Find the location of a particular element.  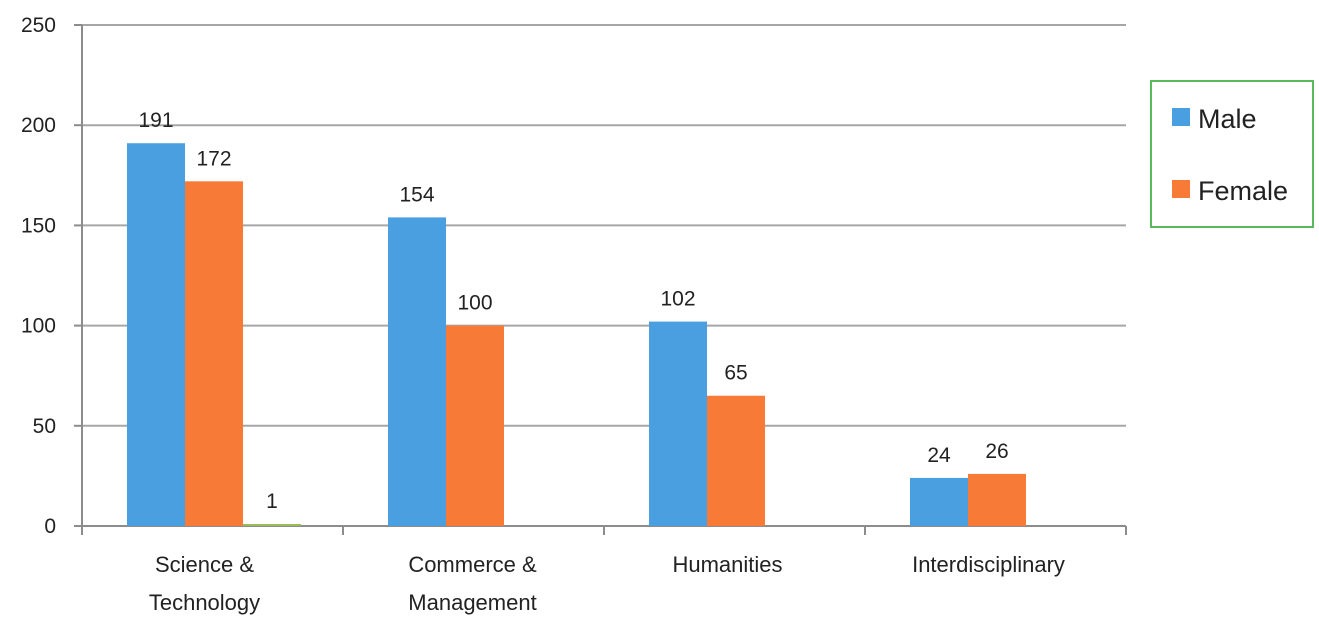

data-label: 191 is located at coordinates (155, 120).